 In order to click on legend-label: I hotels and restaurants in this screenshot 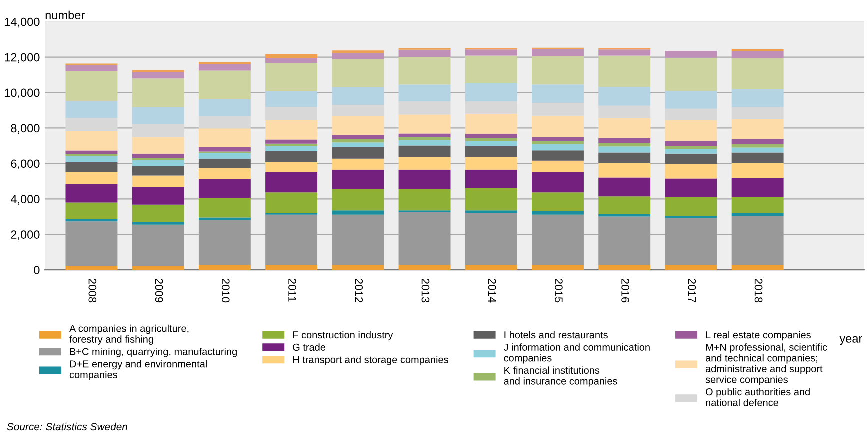, I will do `click(556, 335)`.